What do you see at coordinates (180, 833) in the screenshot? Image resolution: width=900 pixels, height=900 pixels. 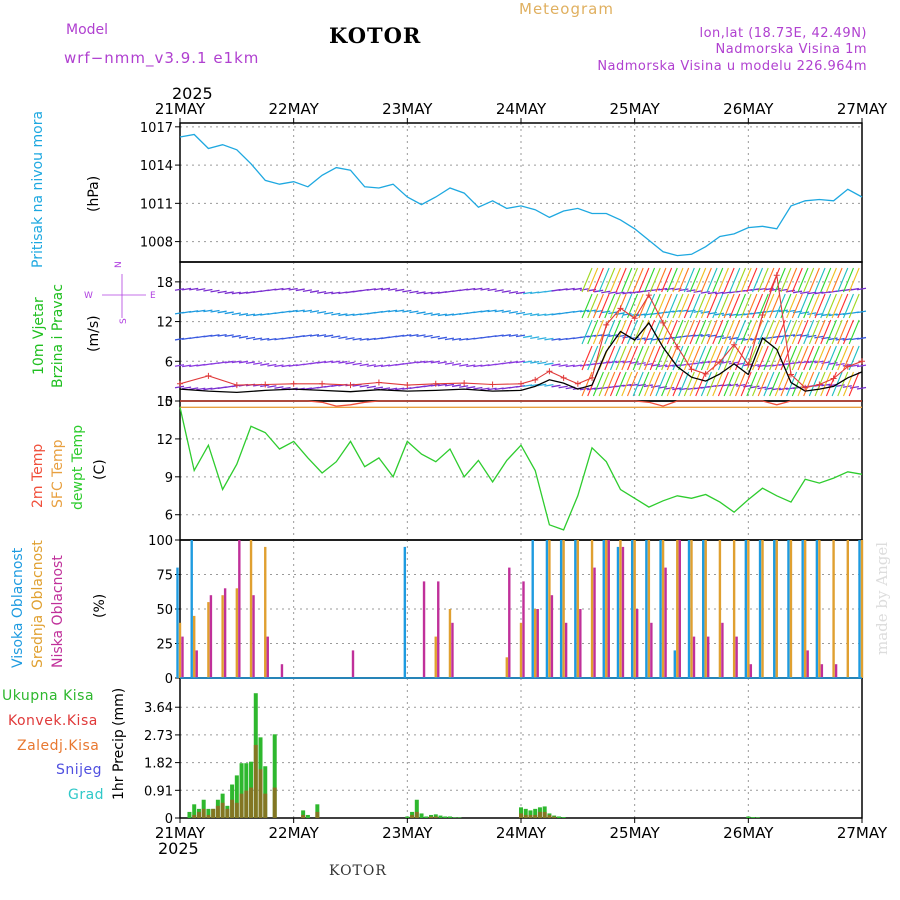 I see `x-tick-label-bottom: 21MAY` at bounding box center [180, 833].